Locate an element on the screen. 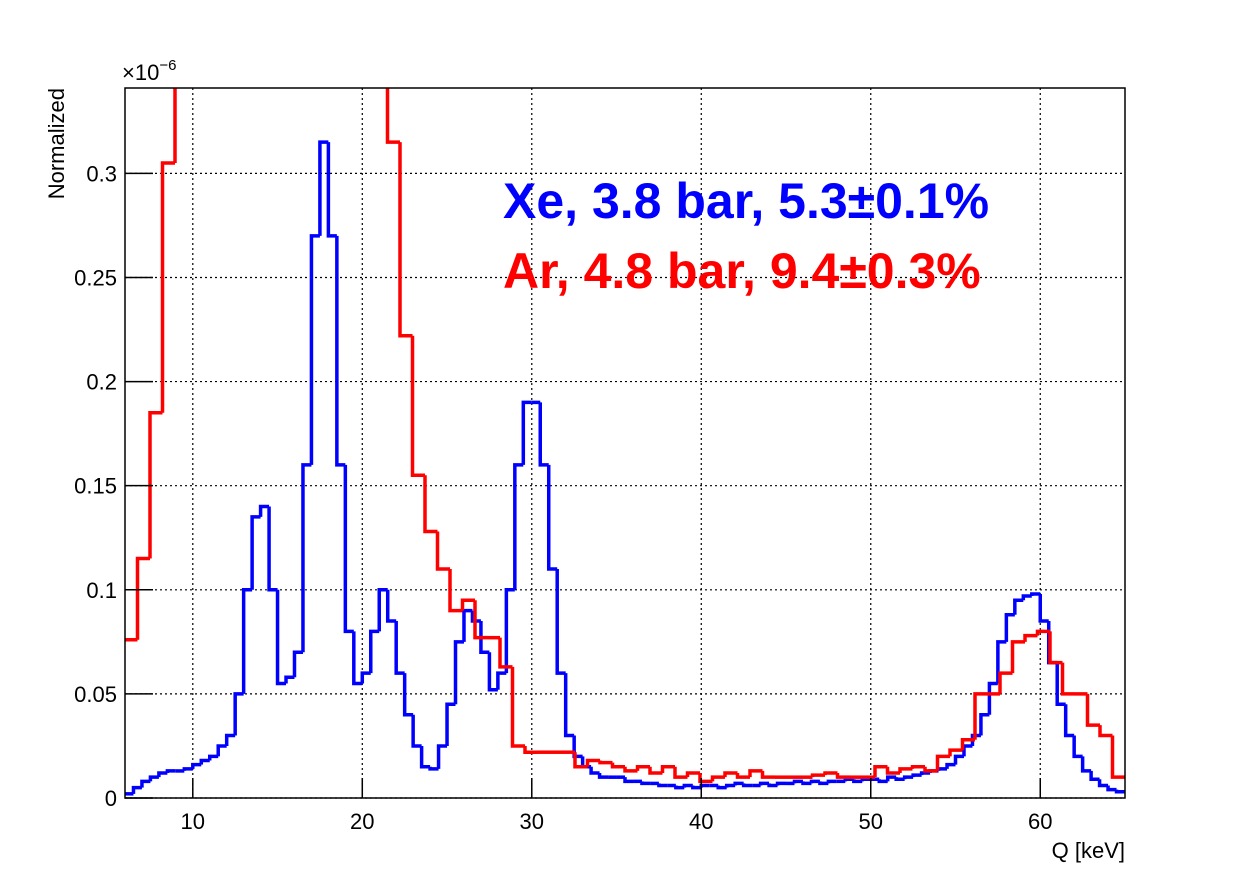 Image resolution: width=1252 pixels, height=889 pixels. x-tick-label: 50 is located at coordinates (871, 821).